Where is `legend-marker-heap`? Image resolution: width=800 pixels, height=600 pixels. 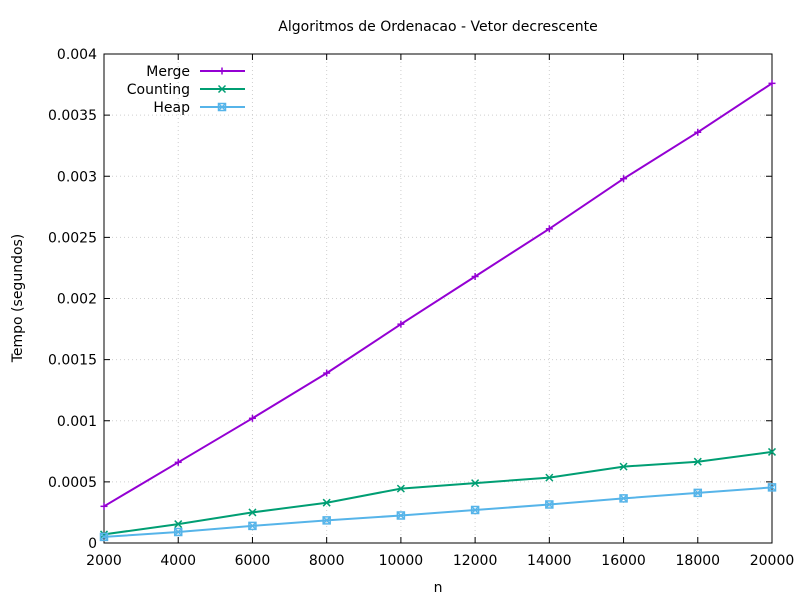
legend-marker-heap is located at coordinates (222, 107).